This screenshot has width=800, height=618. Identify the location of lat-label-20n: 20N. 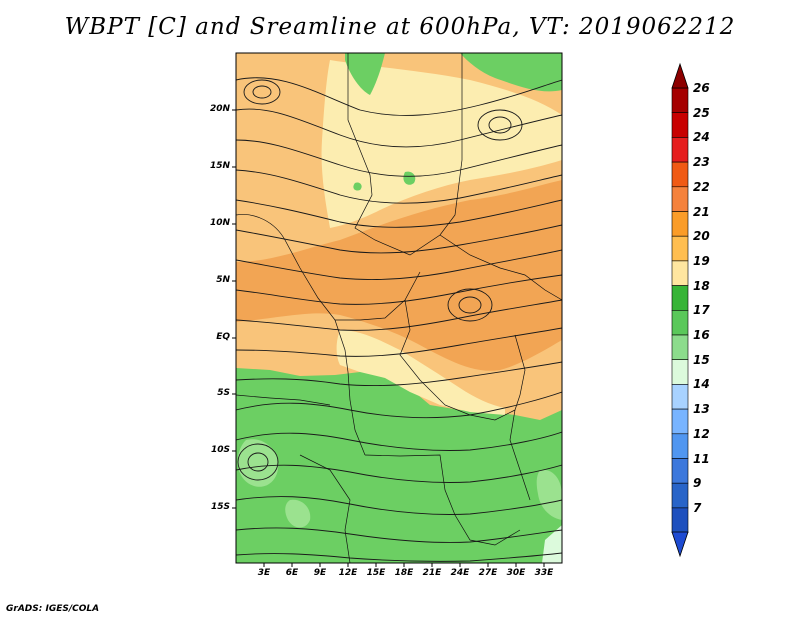
(219, 109).